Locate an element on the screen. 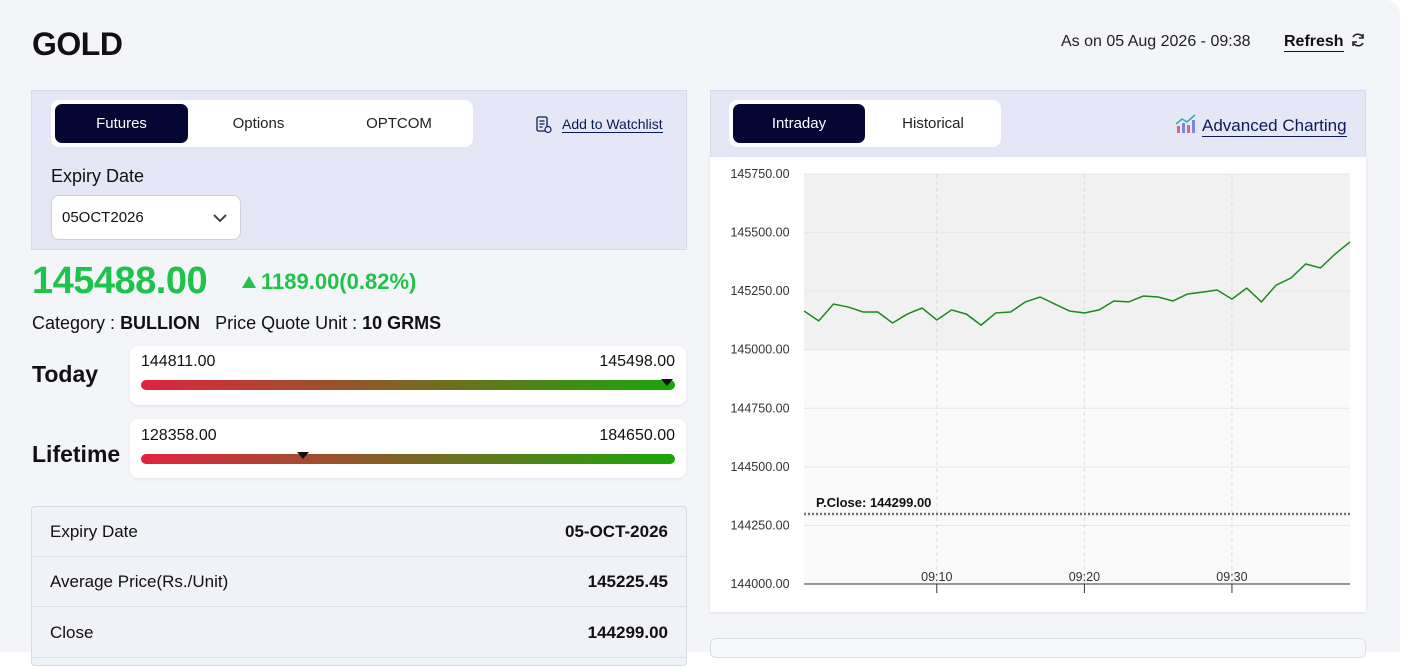  price-line is located at coordinates (1077, 284).